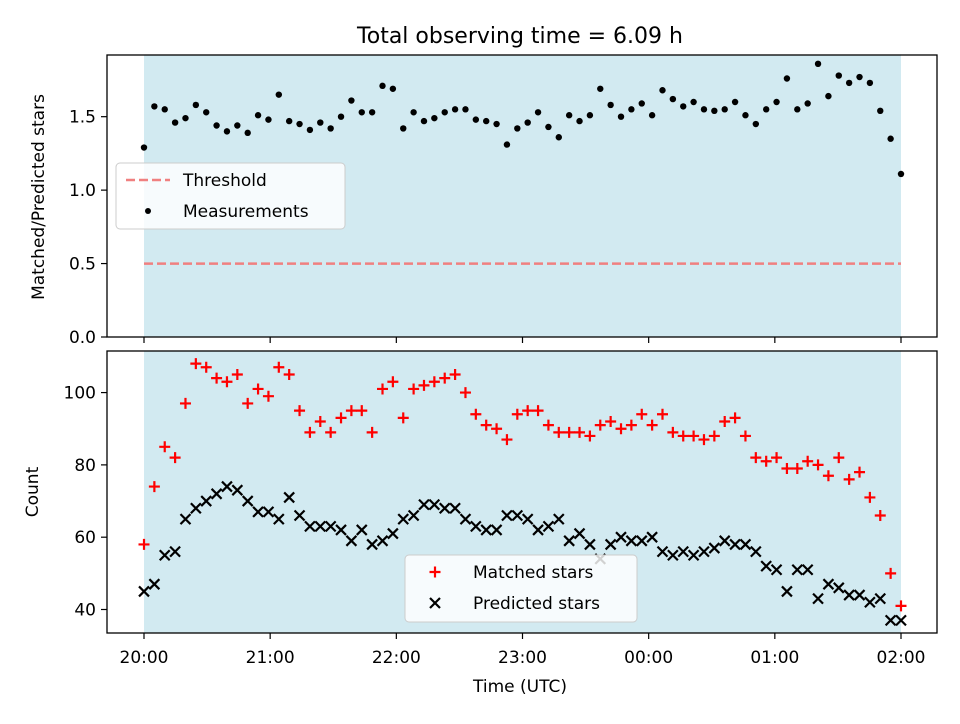 This screenshot has height=724, width=960. What do you see at coordinates (85, 611) in the screenshot?
I see `y-tick-label: 40` at bounding box center [85, 611].